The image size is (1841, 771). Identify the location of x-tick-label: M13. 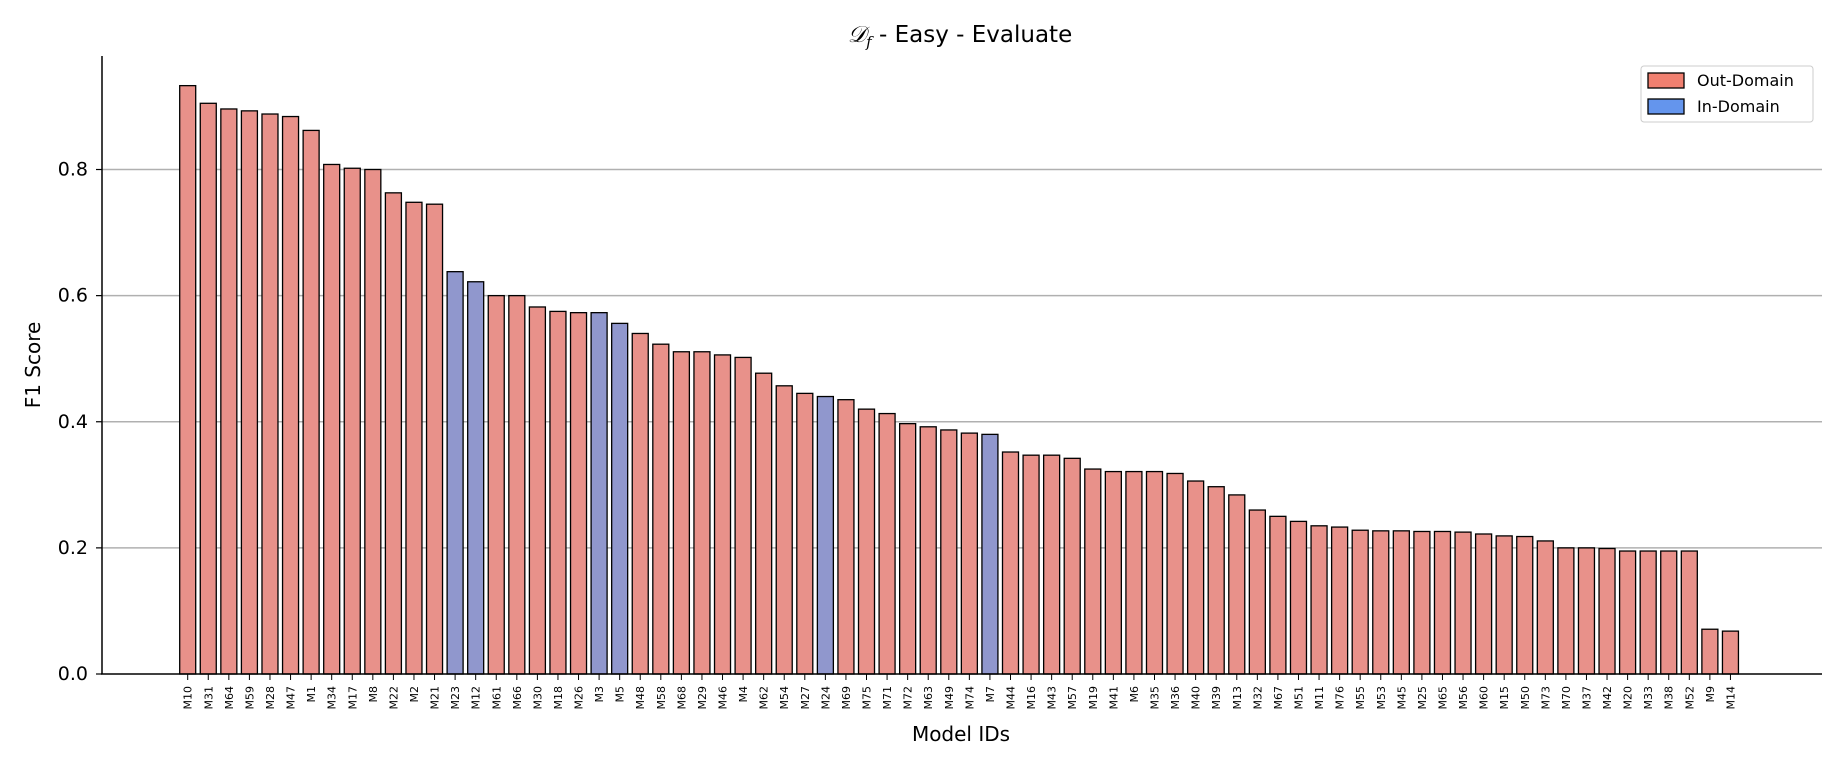
(1237, 698).